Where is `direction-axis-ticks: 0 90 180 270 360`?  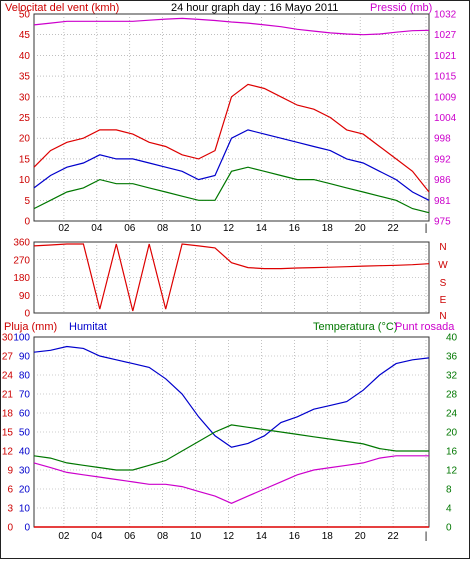
direction-axis-ticks: 0 90 180 270 360 is located at coordinates (21, 279).